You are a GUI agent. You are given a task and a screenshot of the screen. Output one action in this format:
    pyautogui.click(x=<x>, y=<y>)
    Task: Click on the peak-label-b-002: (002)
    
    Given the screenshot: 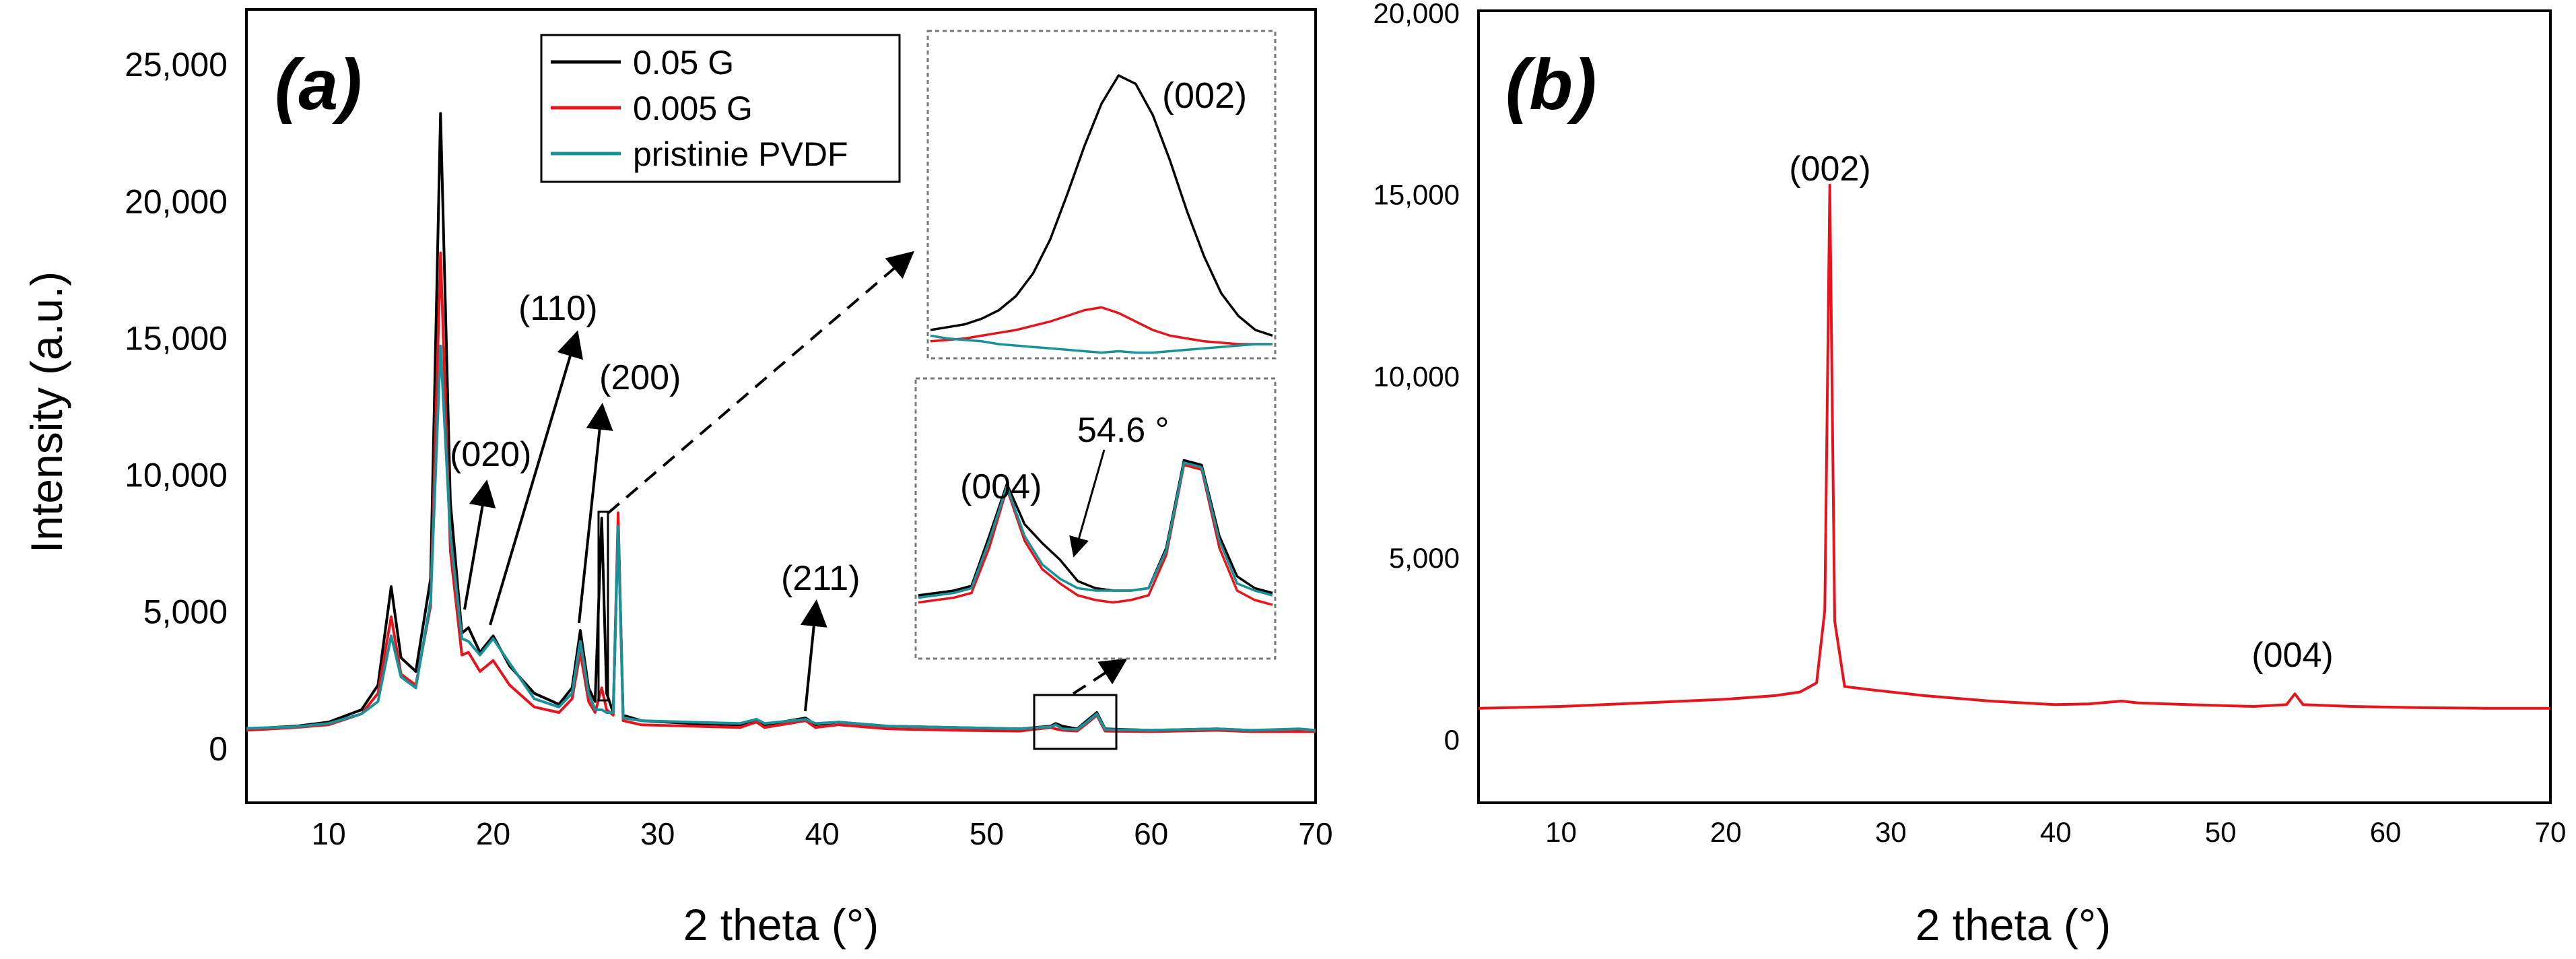 What is the action you would take?
    pyautogui.click(x=1829, y=169)
    